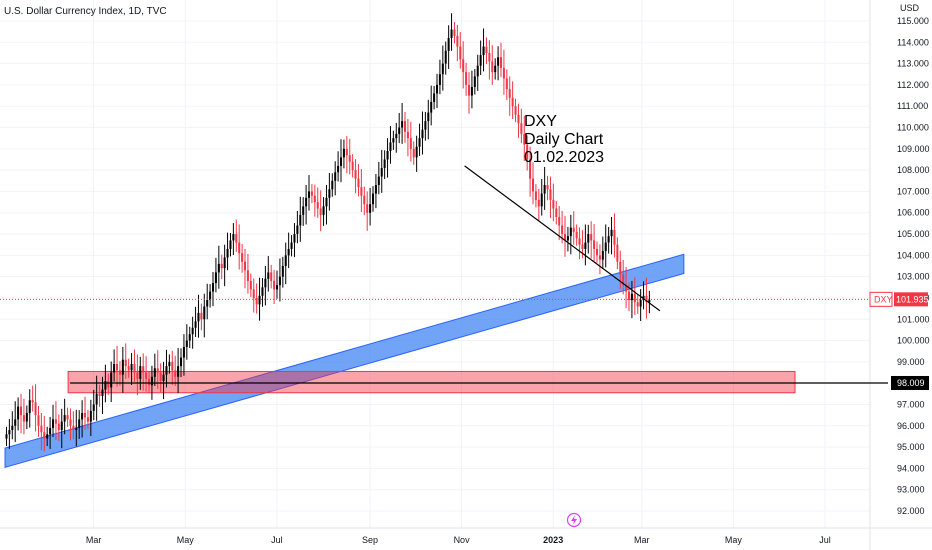 Image resolution: width=932 pixels, height=550 pixels. Describe the element at coordinates (913, 128) in the screenshot. I see `price-tick-label: 110.000` at that location.